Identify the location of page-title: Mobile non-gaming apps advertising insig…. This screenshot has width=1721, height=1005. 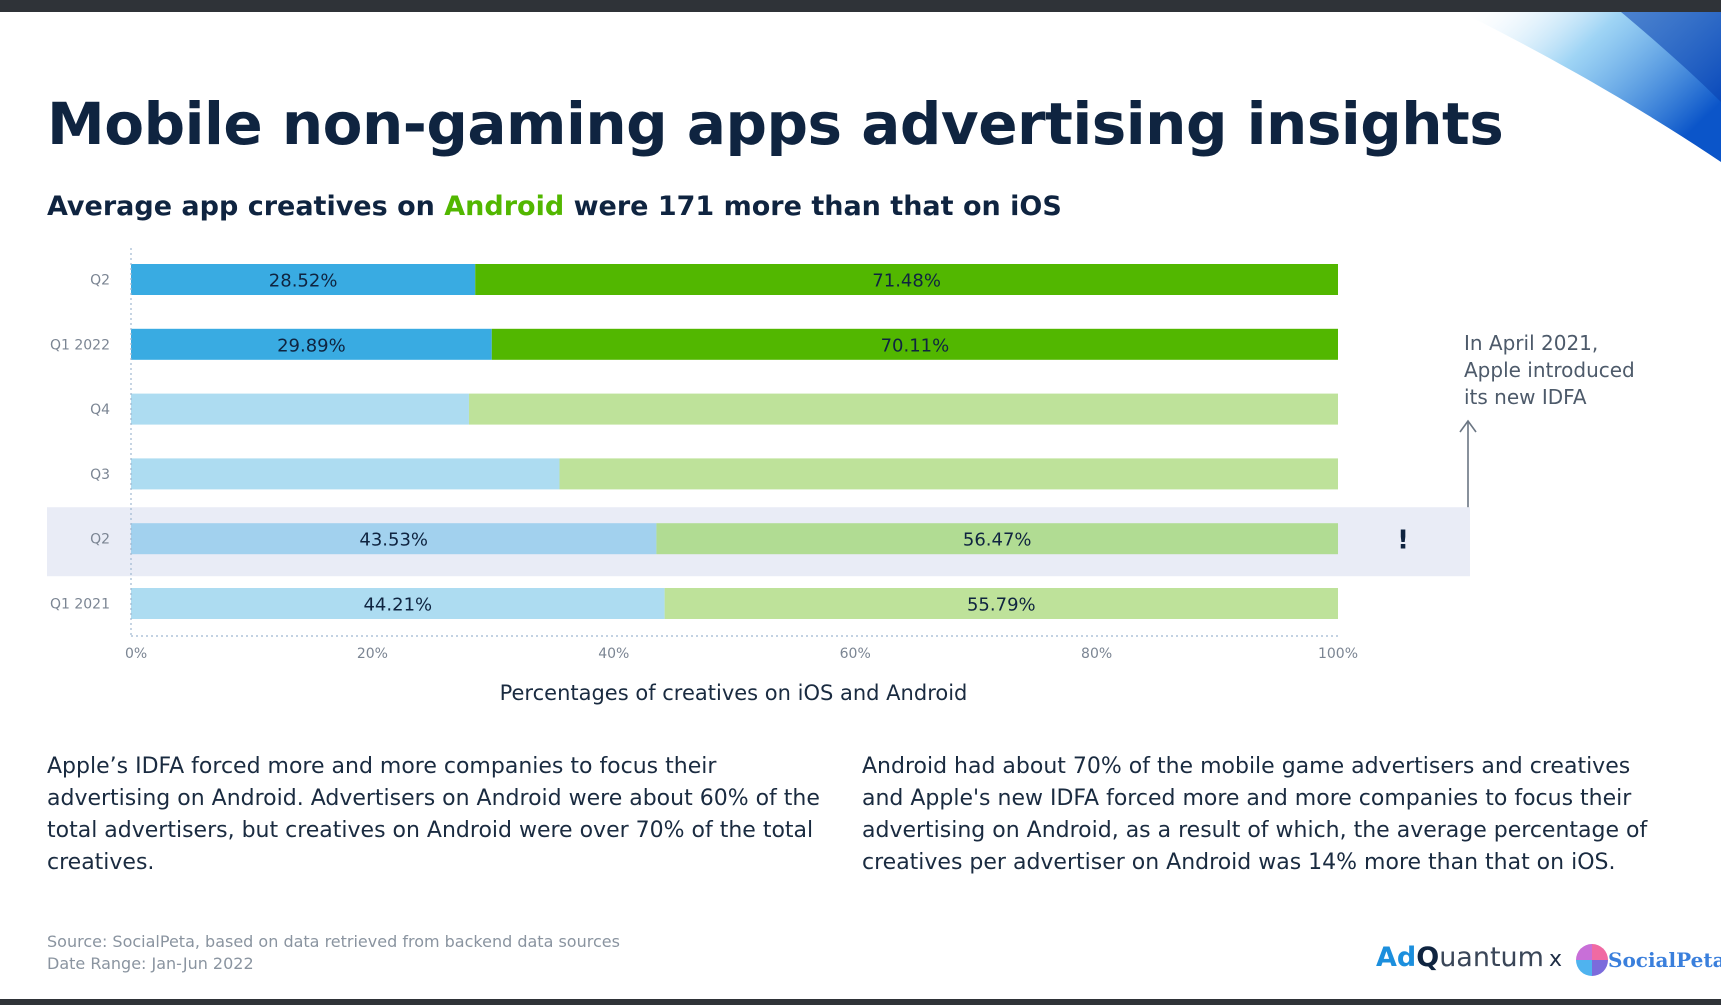
(775, 124).